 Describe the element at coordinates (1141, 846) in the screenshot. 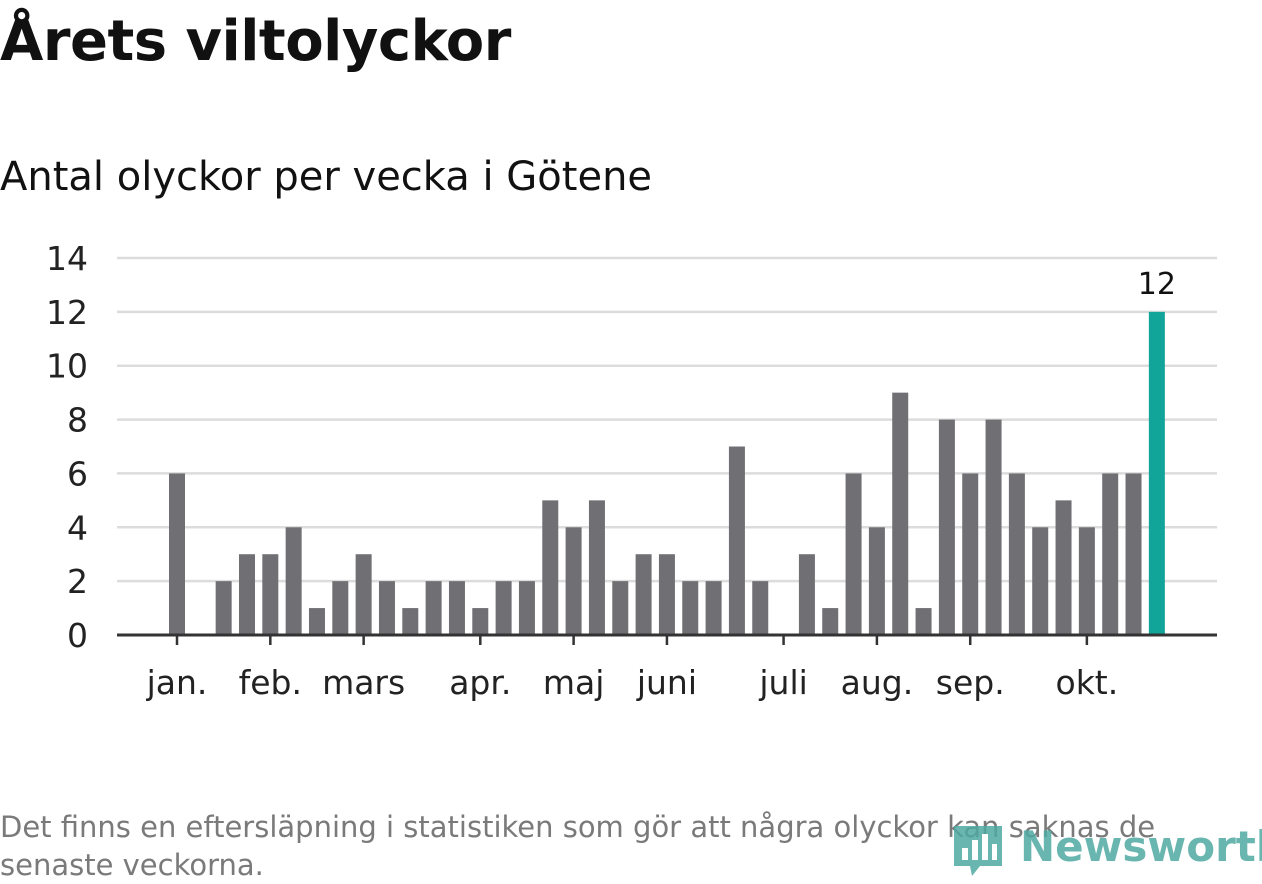

I see `newsworthy-logo-text: Newsworthy` at that location.